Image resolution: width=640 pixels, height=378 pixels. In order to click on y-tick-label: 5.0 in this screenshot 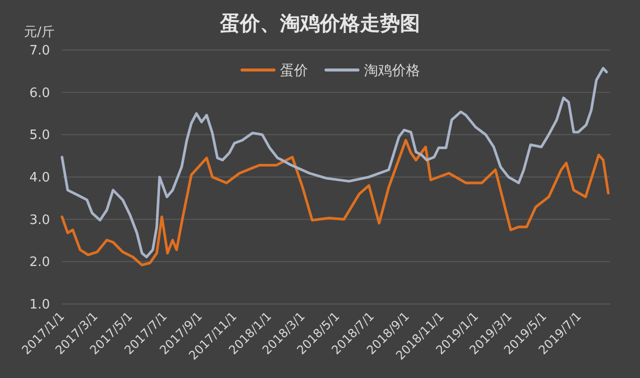, I will do `click(39, 136)`.